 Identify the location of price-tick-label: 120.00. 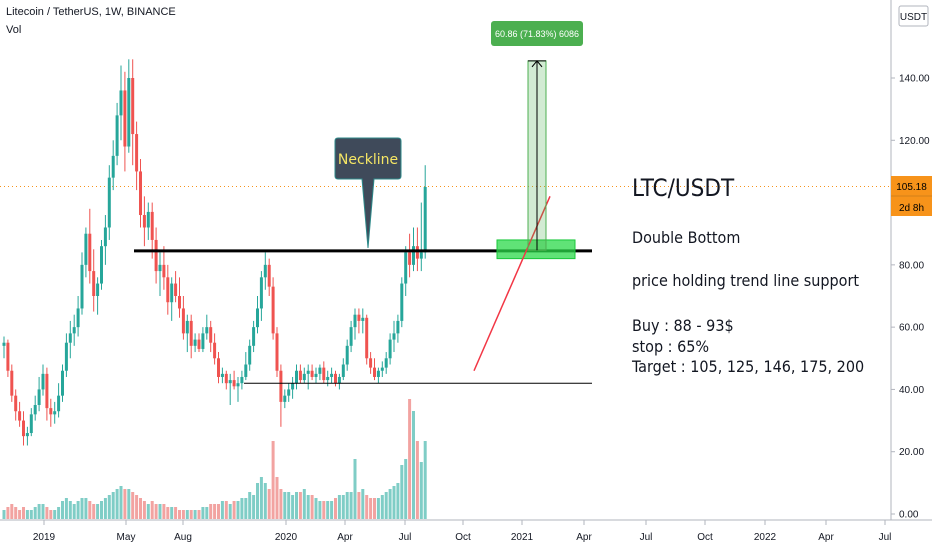
(914, 141).